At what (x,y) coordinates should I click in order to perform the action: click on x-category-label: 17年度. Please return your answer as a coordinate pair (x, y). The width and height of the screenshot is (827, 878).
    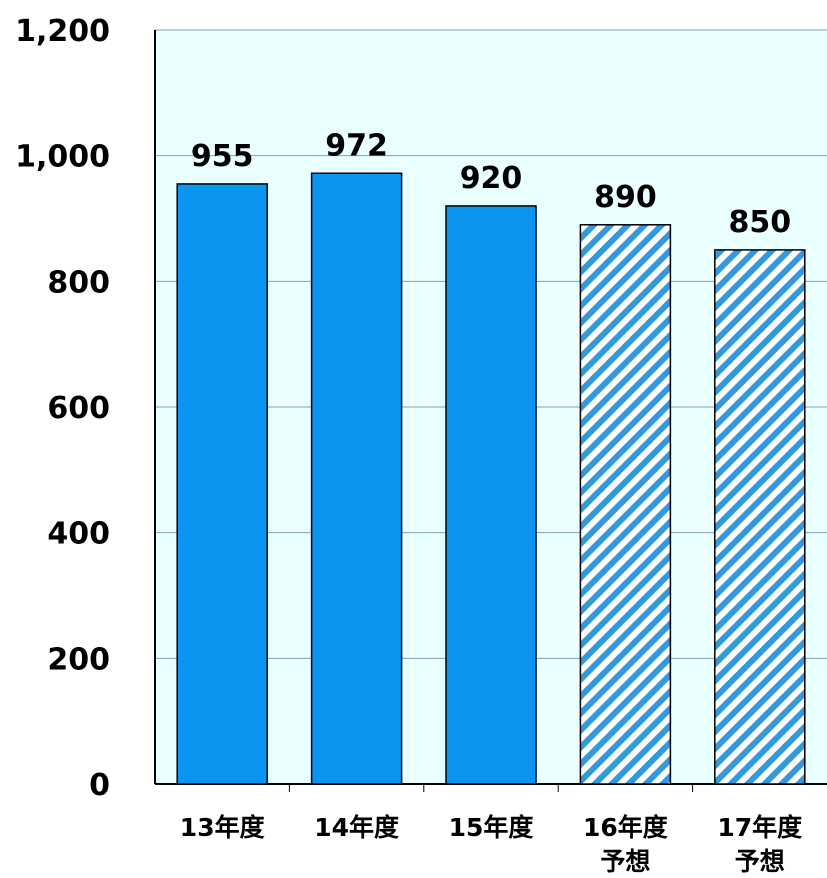
    Looking at the image, I should click on (759, 827).